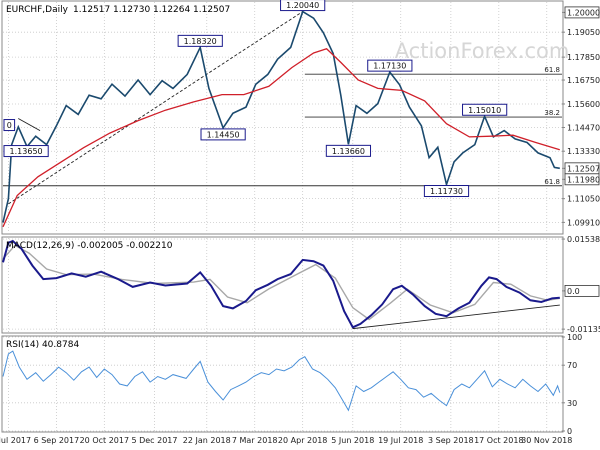 The width and height of the screenshot is (600, 450). Describe the element at coordinates (482, 51) in the screenshot. I see `watermark: ActionForex.com` at that location.